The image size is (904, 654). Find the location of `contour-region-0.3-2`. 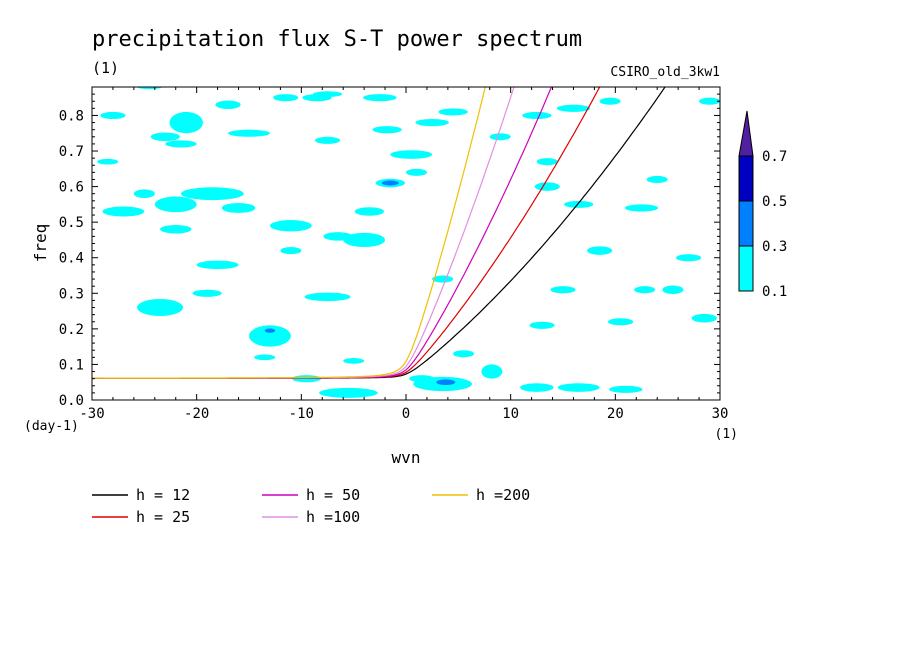

contour-region-0.3-2 is located at coordinates (270, 330).